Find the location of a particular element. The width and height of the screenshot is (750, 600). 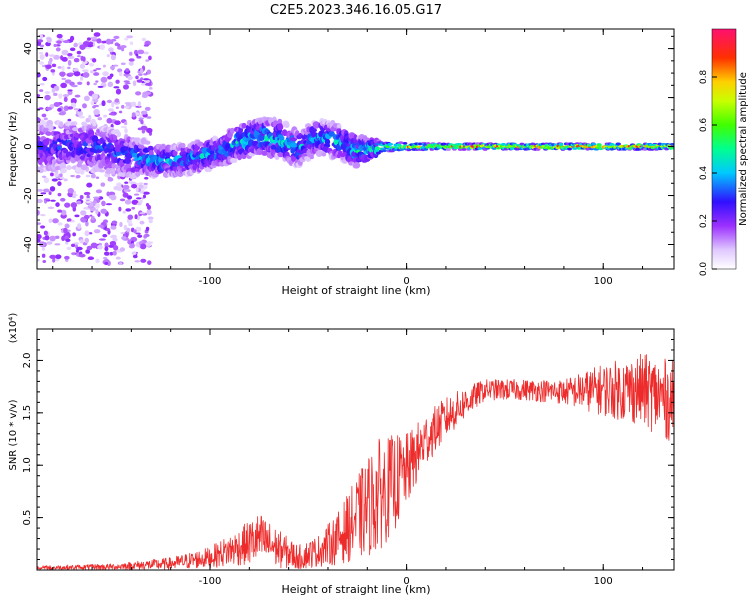

snr-xtick-label: 100 is located at coordinates (603, 581).